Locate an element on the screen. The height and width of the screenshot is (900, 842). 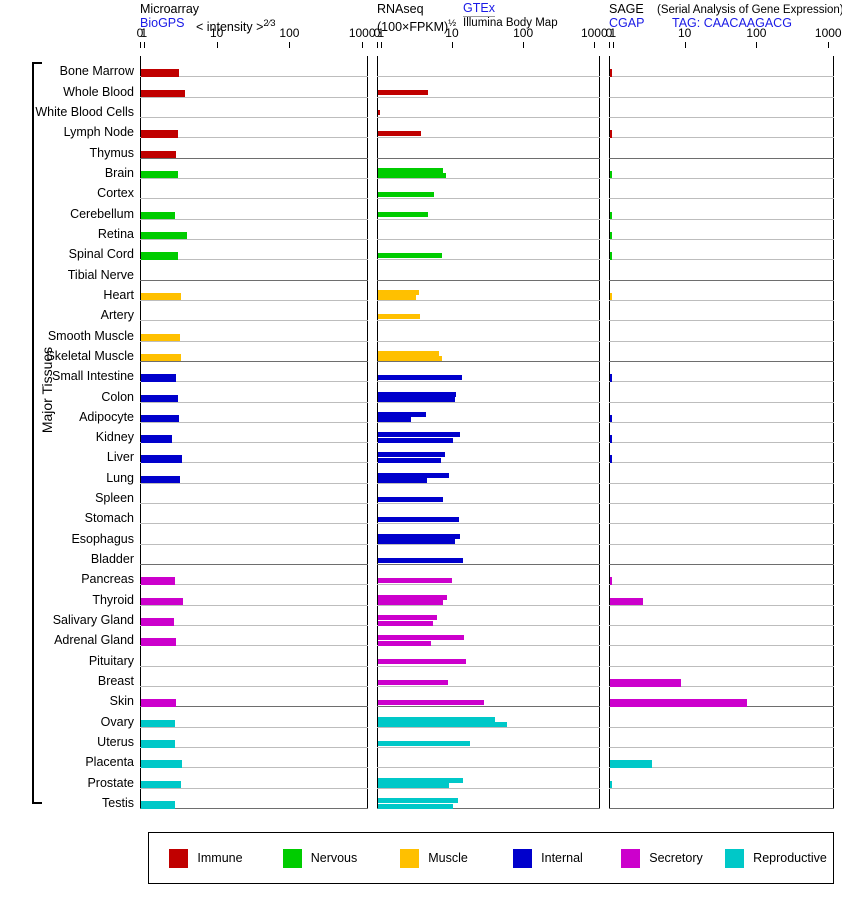
bar-microarray-pancreas is located at coordinates (158, 581).